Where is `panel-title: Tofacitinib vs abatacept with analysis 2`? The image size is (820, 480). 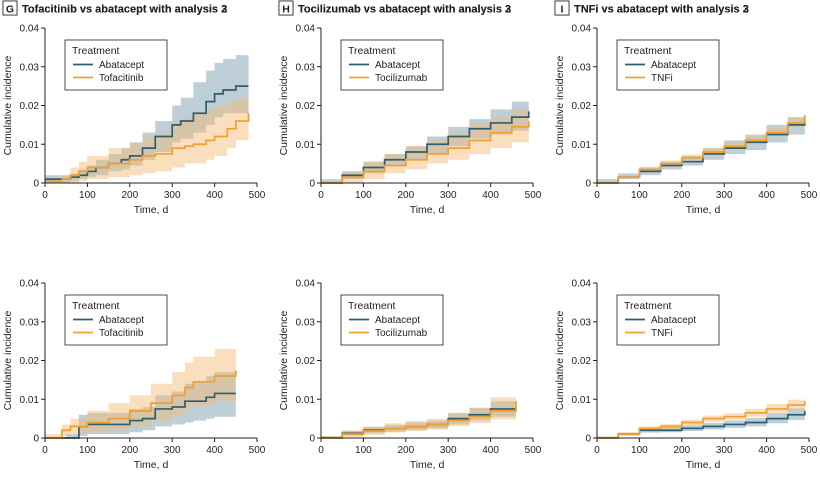 panel-title: Tofacitinib vs abatacept with analysis 2 is located at coordinates (124, 10).